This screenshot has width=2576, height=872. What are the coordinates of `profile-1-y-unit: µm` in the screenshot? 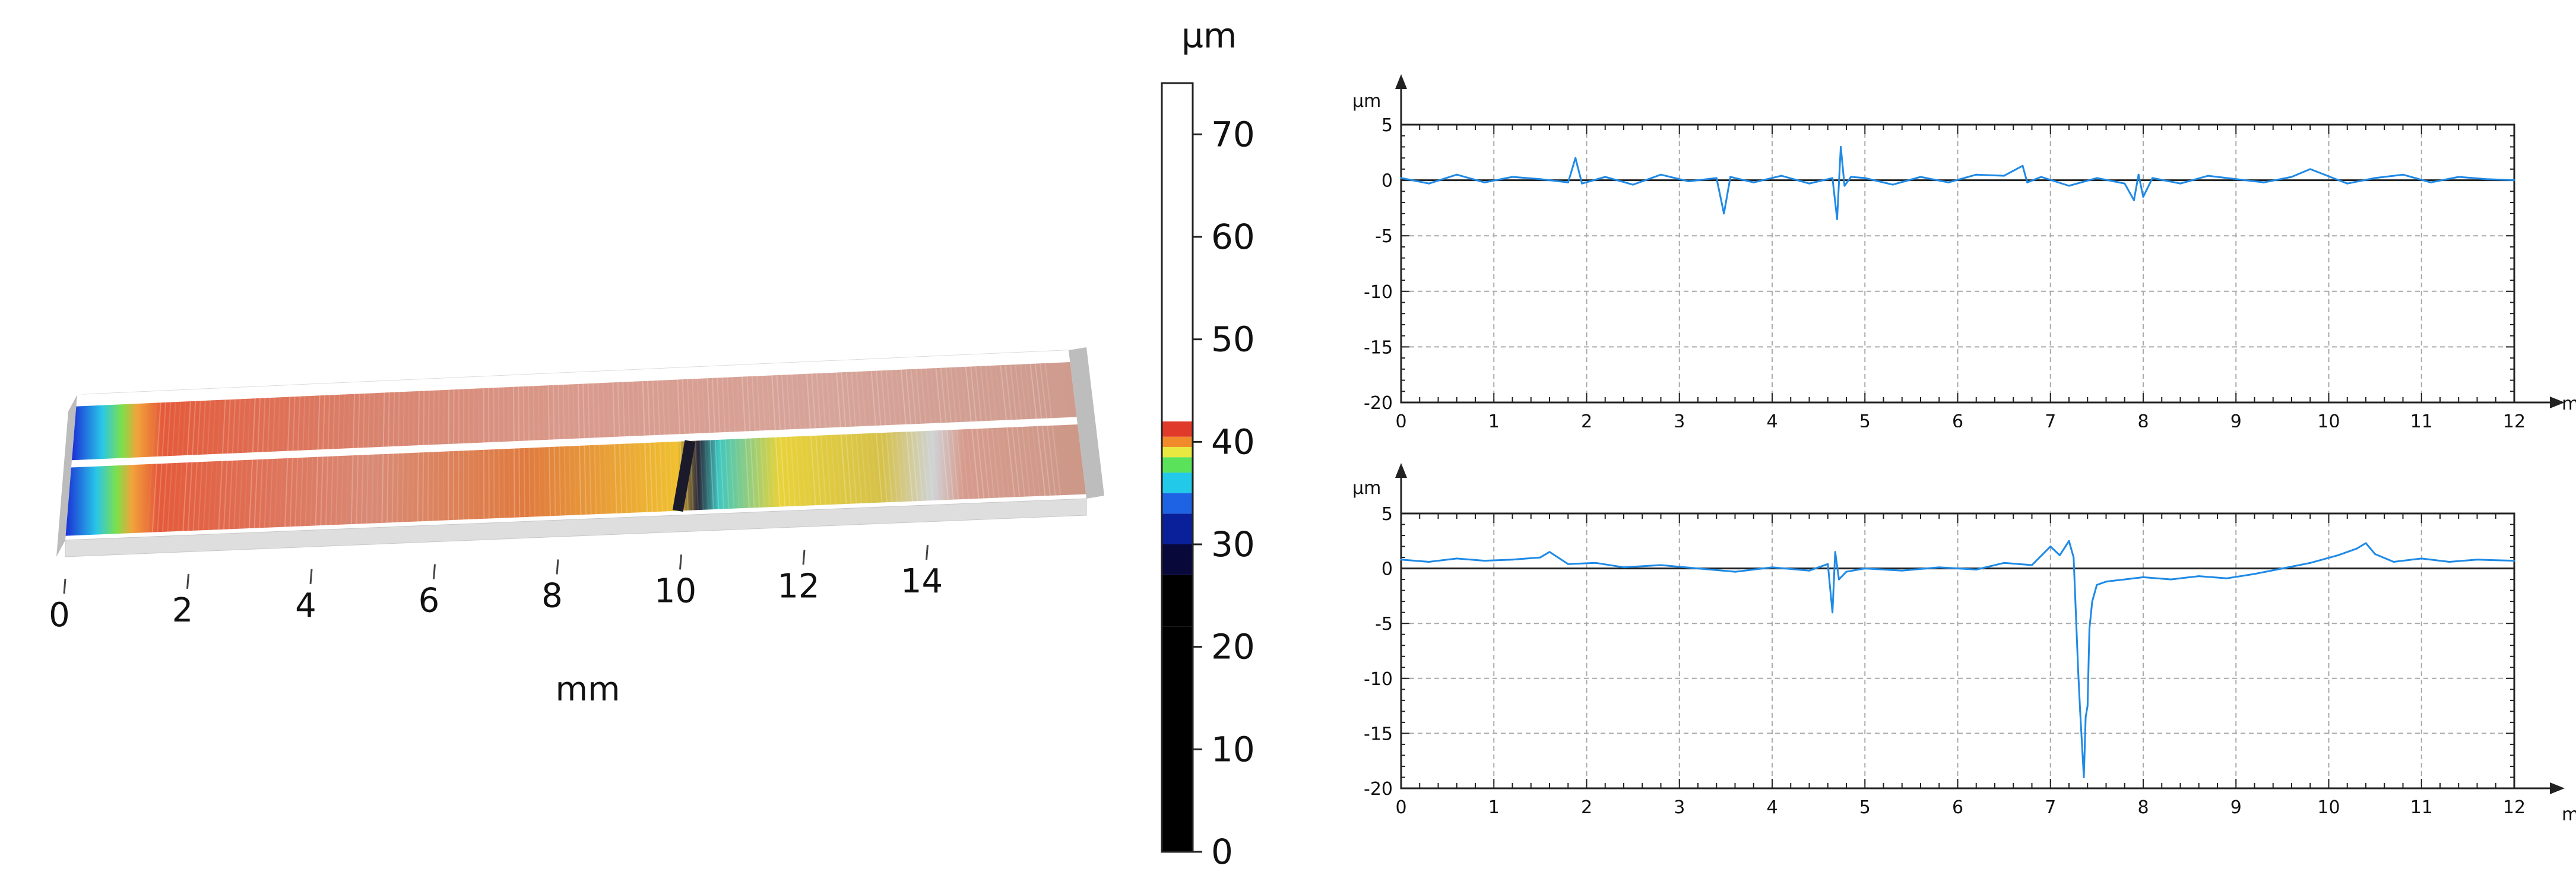 It's located at (1367, 101).